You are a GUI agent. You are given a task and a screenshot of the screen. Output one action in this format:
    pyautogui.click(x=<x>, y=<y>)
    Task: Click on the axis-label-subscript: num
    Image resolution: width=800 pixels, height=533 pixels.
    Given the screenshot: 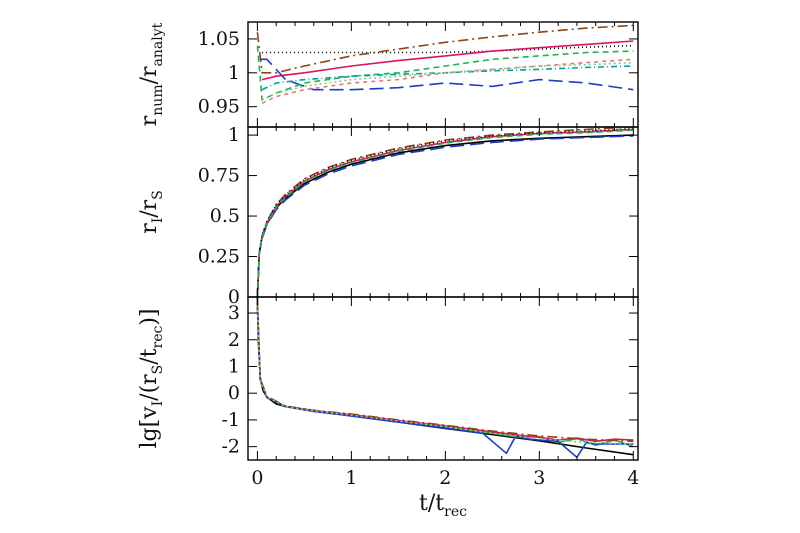 What is the action you would take?
    pyautogui.click(x=158, y=99)
    